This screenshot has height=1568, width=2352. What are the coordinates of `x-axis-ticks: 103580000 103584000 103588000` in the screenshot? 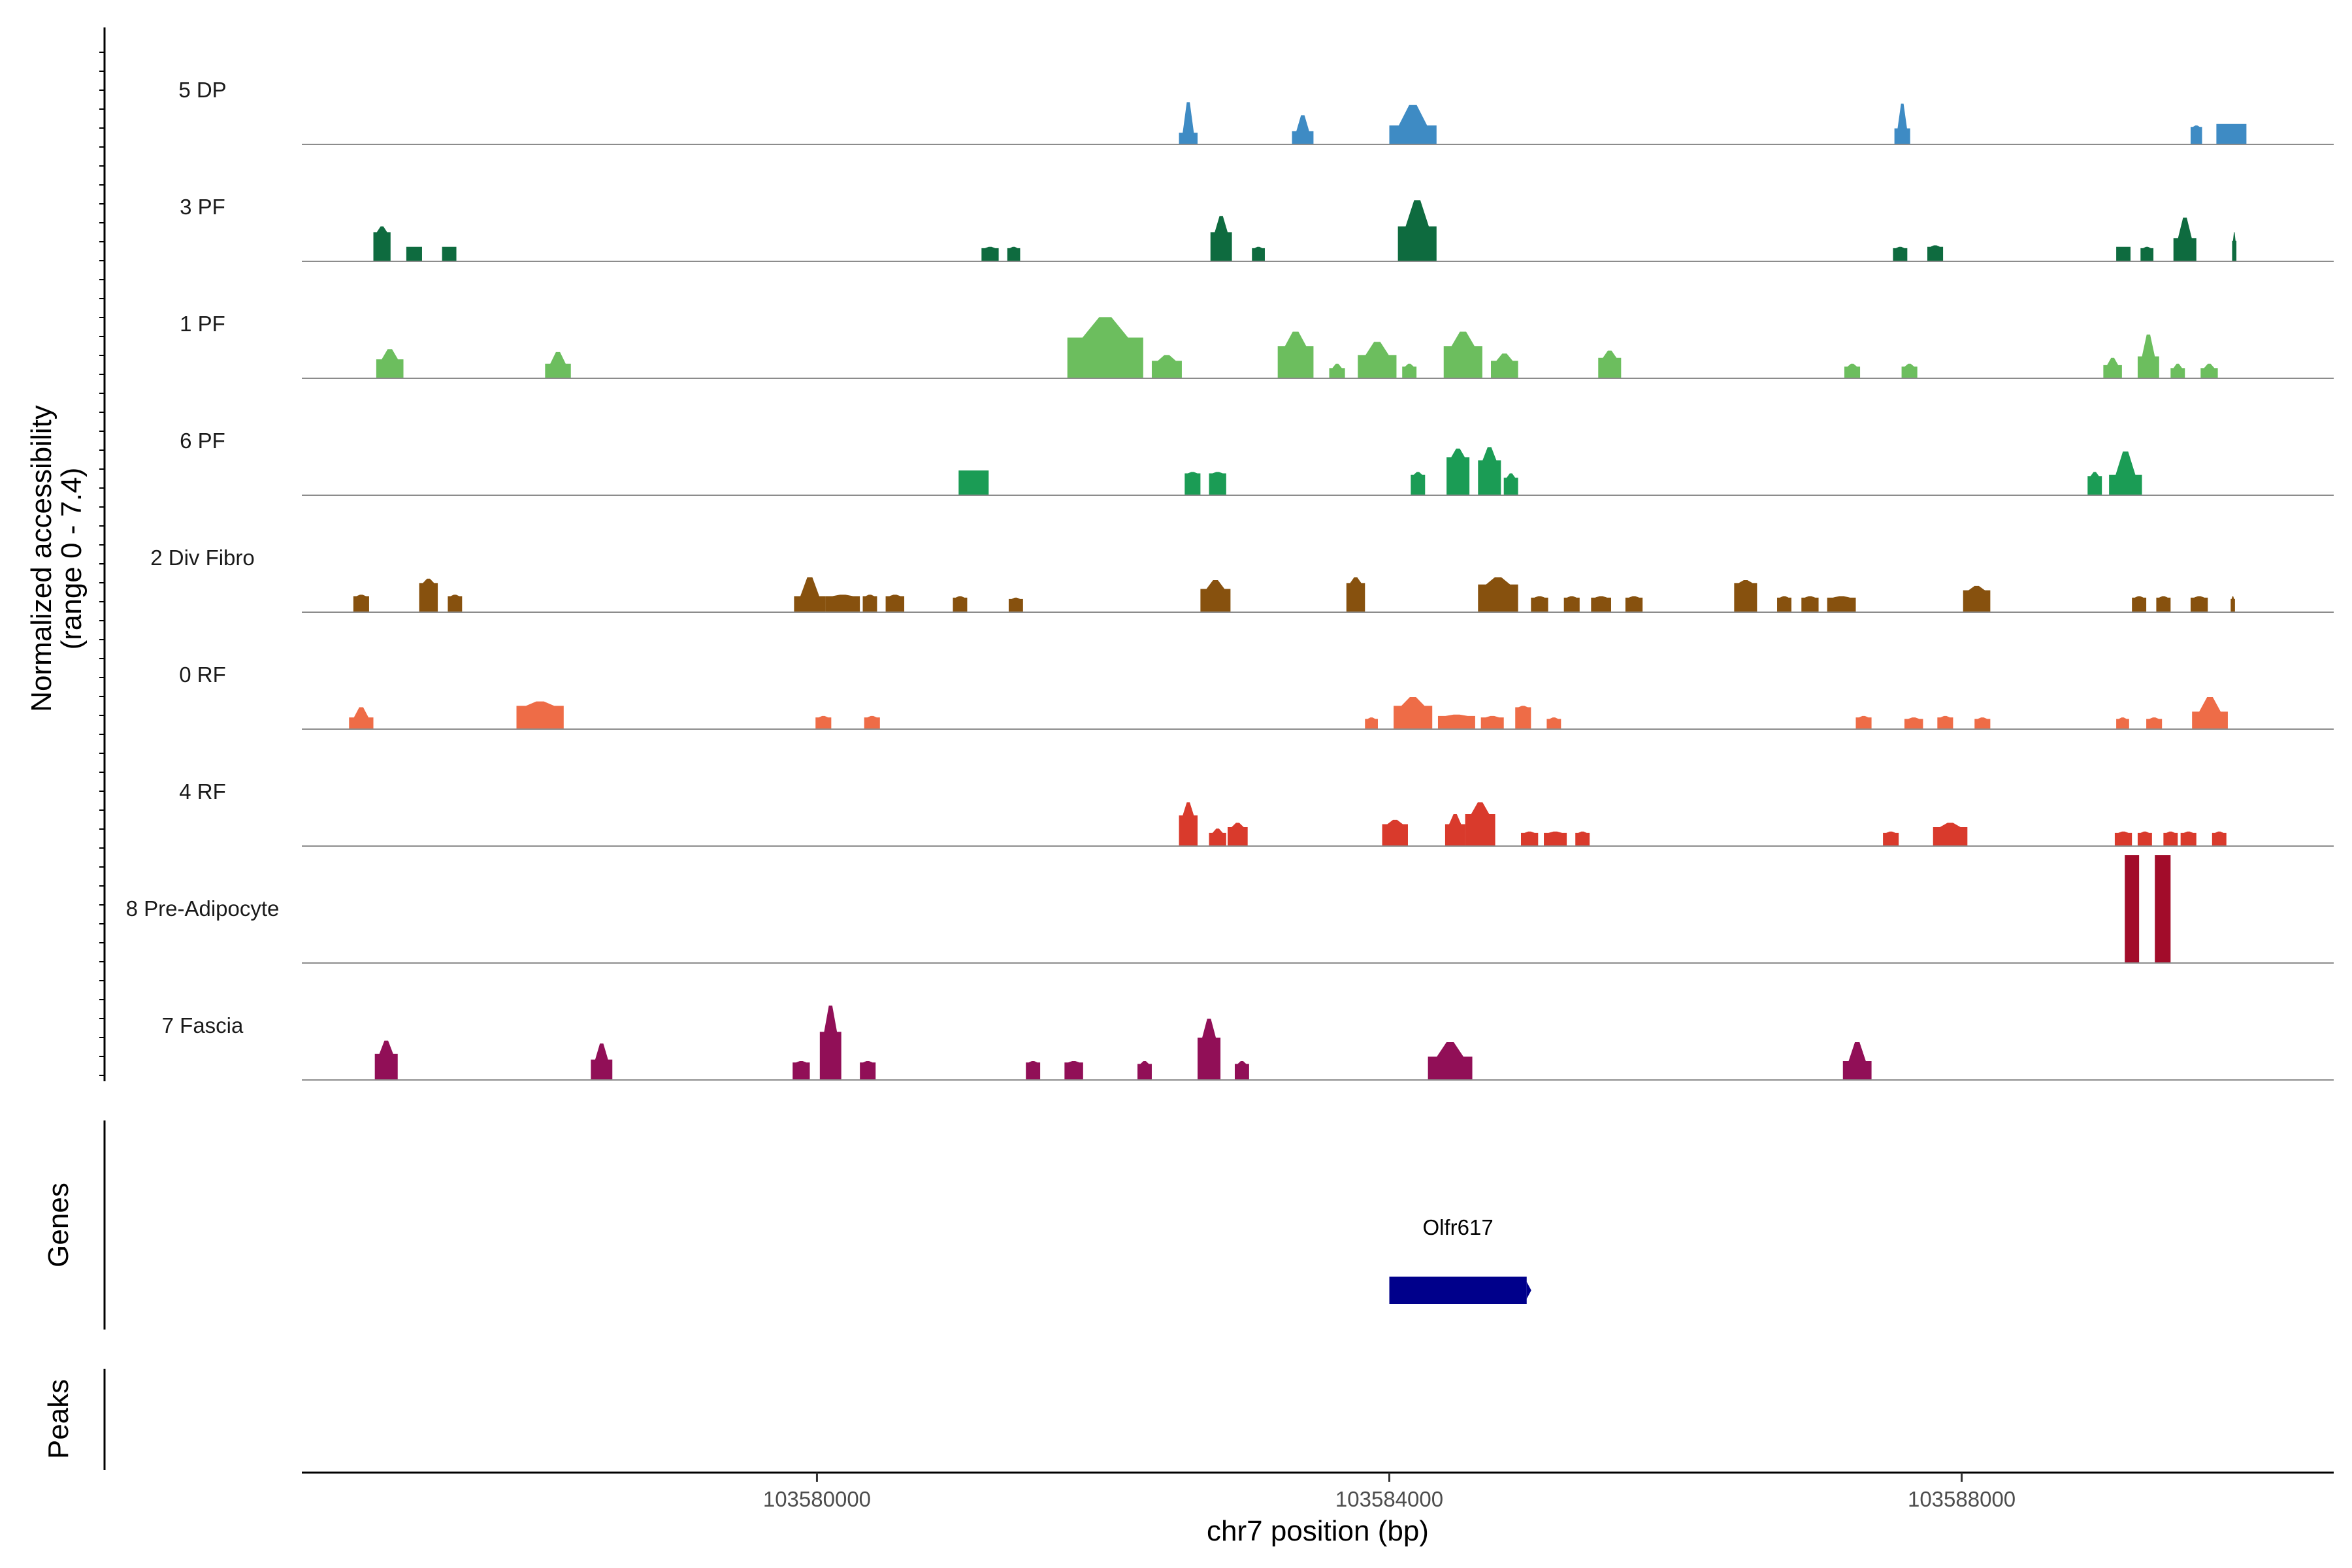 It's located at (1389, 1492).